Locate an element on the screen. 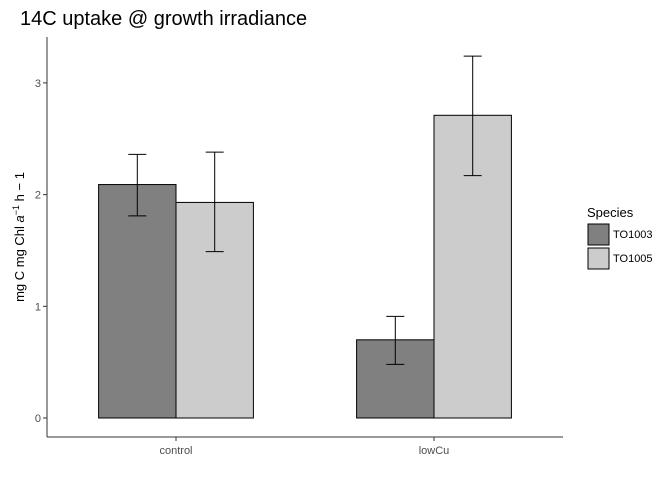 The image size is (672, 480). legend-title: Species is located at coordinates (610, 212).